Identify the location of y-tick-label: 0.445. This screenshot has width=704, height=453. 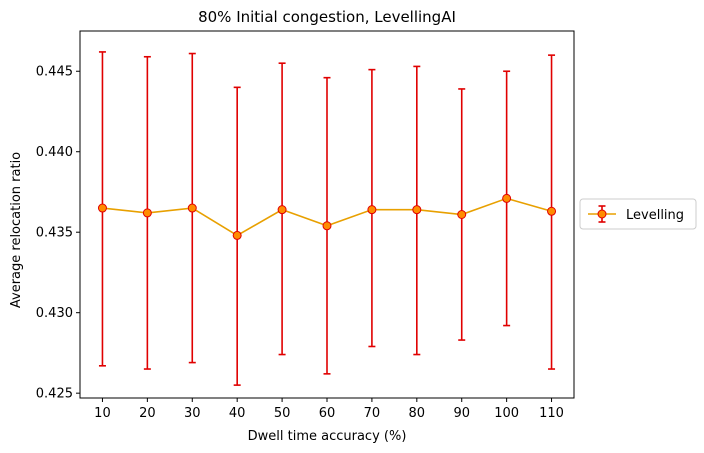
(54, 72).